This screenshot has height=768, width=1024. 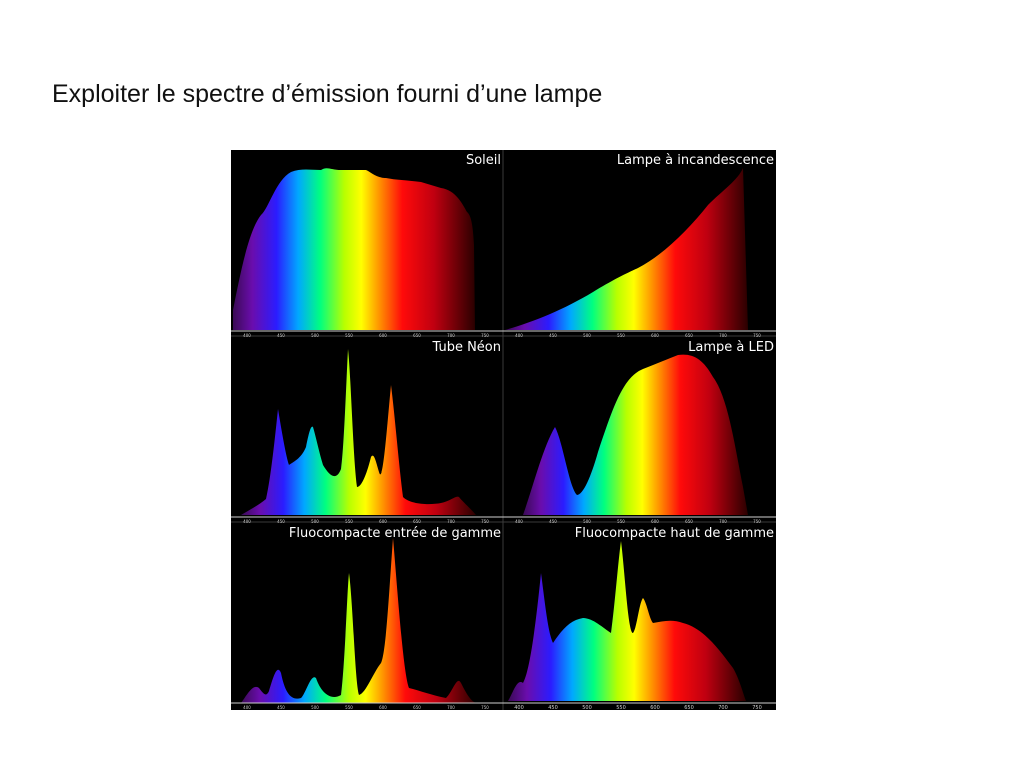 I want to click on spectrum-curve-fluo-entree, so click(x=358, y=620).